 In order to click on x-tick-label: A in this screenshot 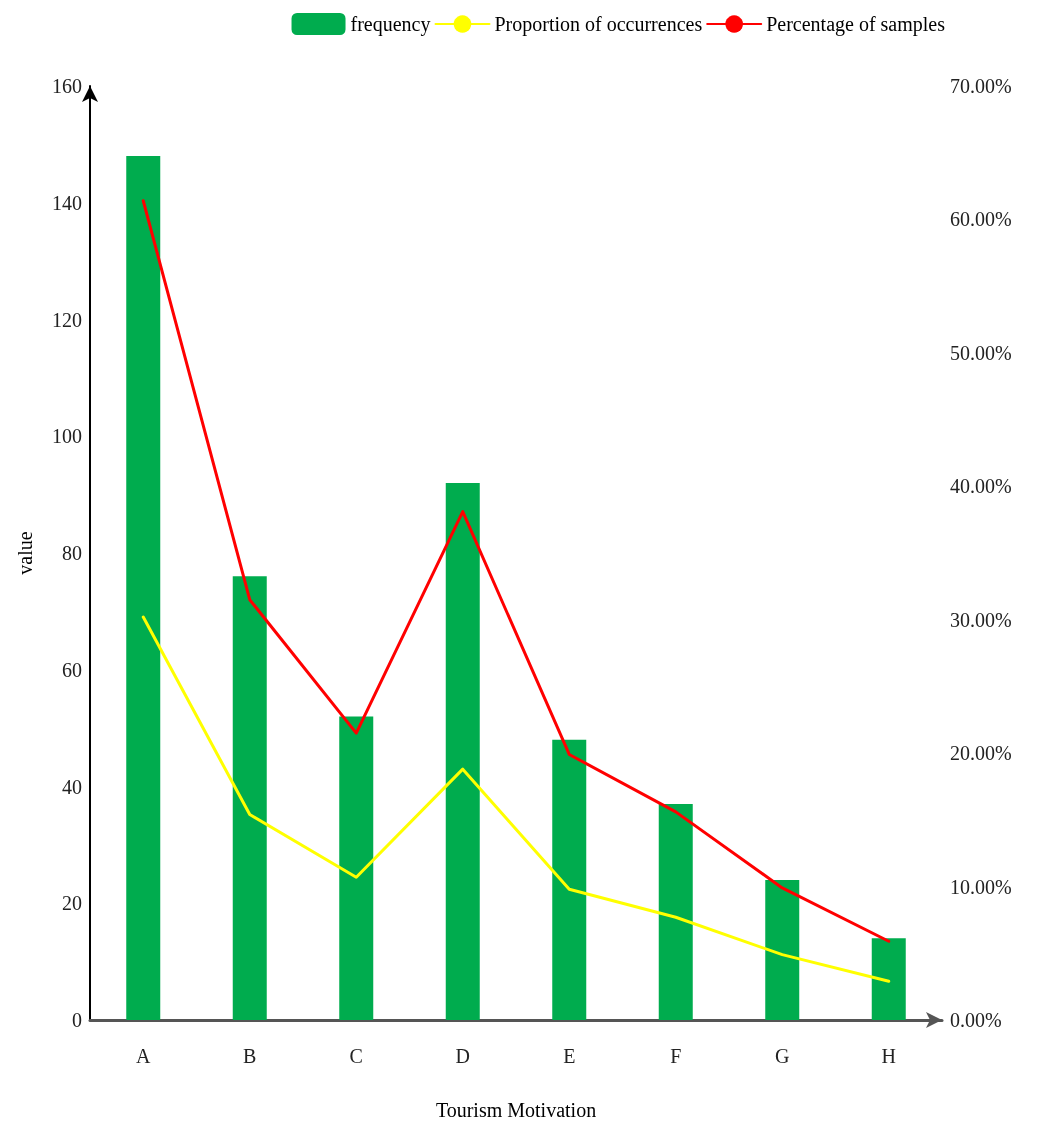, I will do `click(144, 1056)`.